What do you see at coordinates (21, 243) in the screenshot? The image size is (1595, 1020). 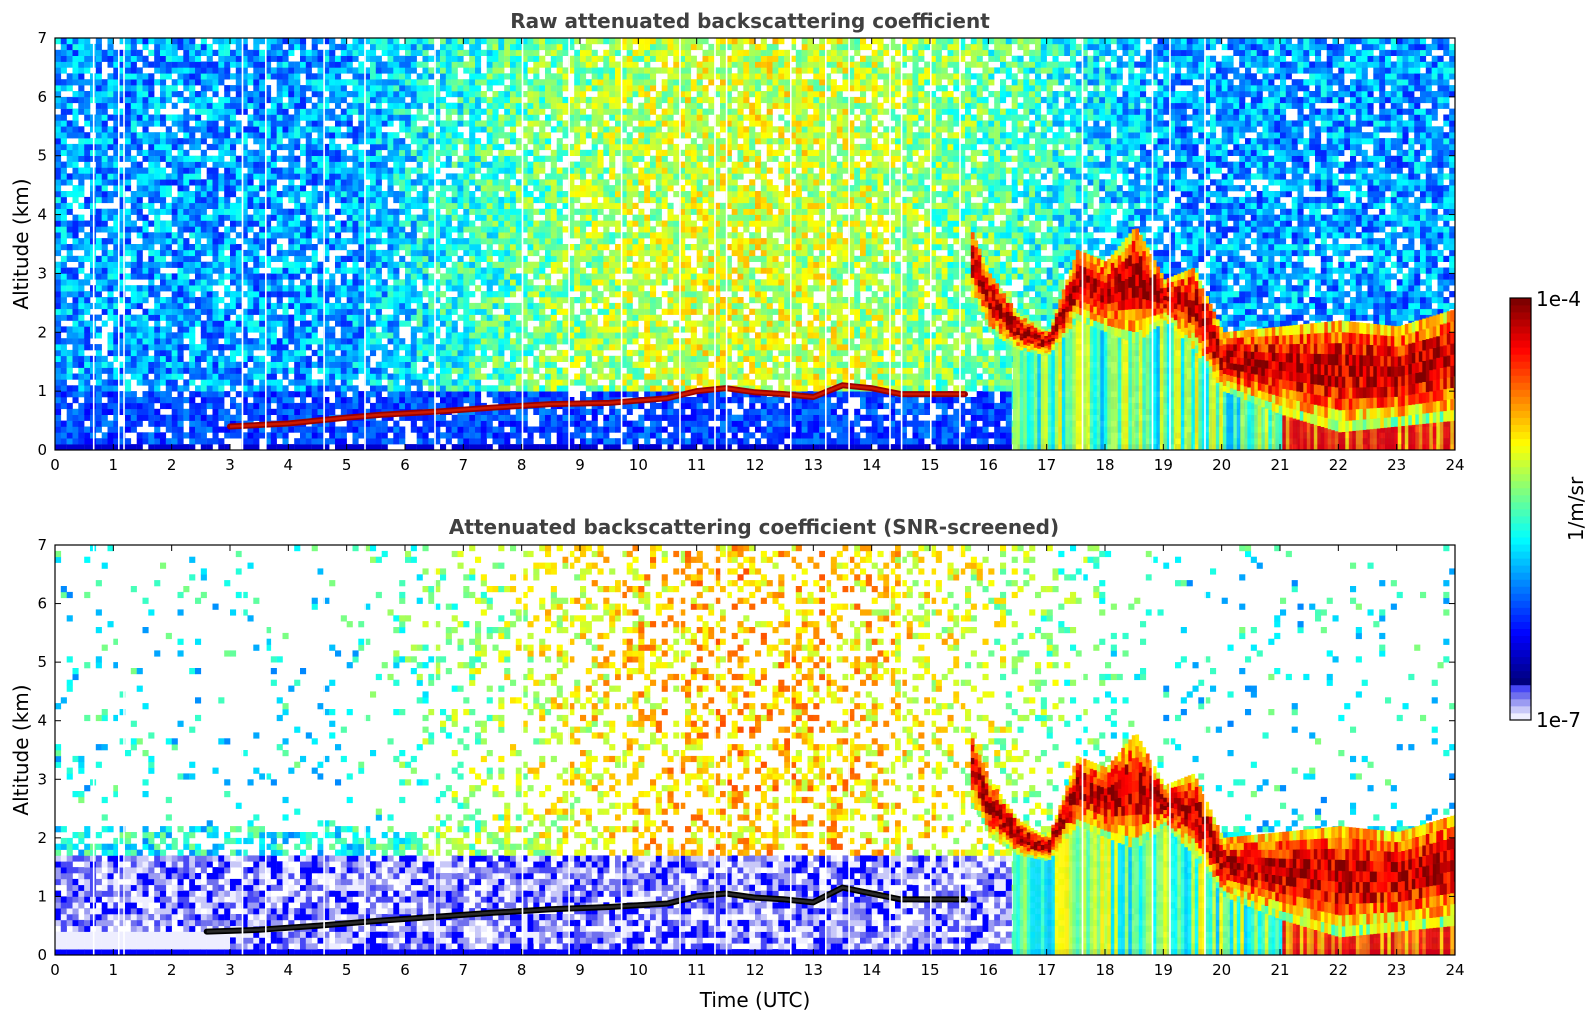 I see `y-axis-label: Altitude (km)` at bounding box center [21, 243].